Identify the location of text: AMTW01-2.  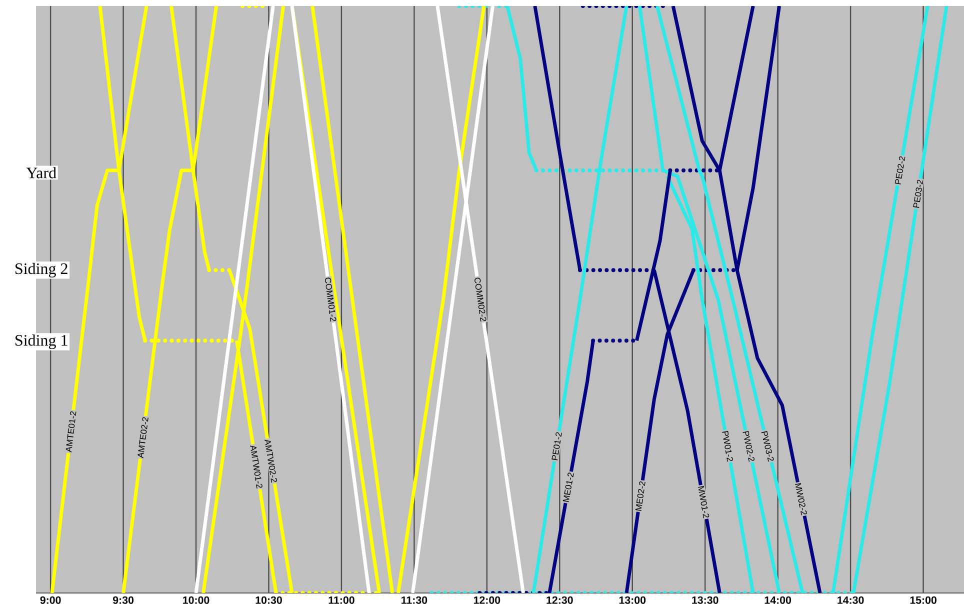
(256, 467).